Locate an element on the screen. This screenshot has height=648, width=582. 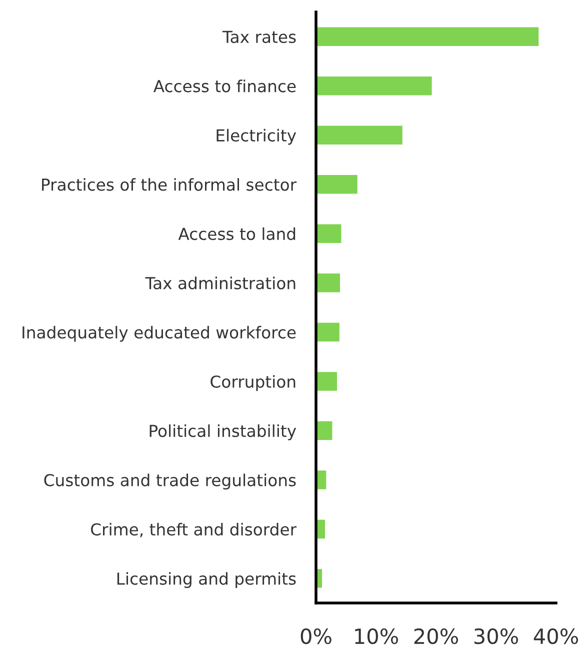
y-tick-label: Licensing and permits is located at coordinates (206, 580).